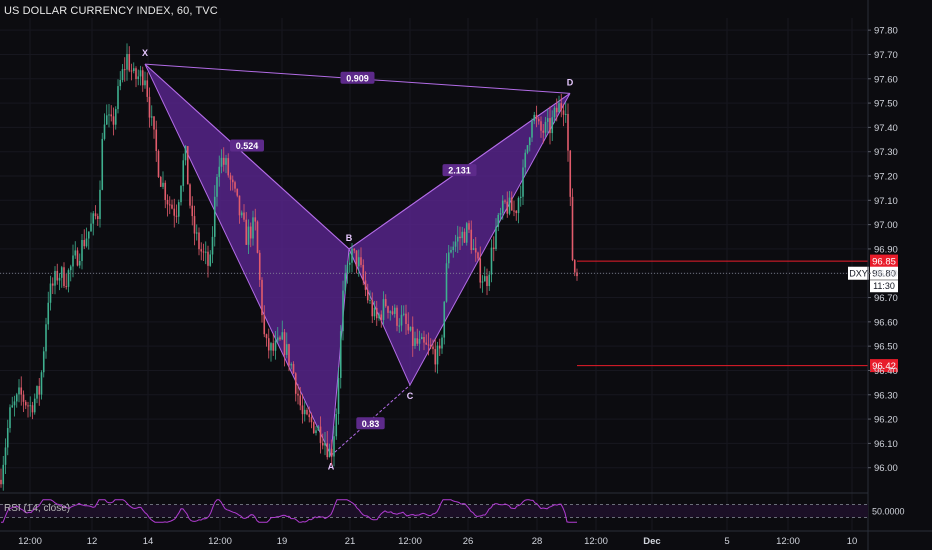  What do you see at coordinates (886, 395) in the screenshot?
I see `price-axis-label: 96.30` at bounding box center [886, 395].